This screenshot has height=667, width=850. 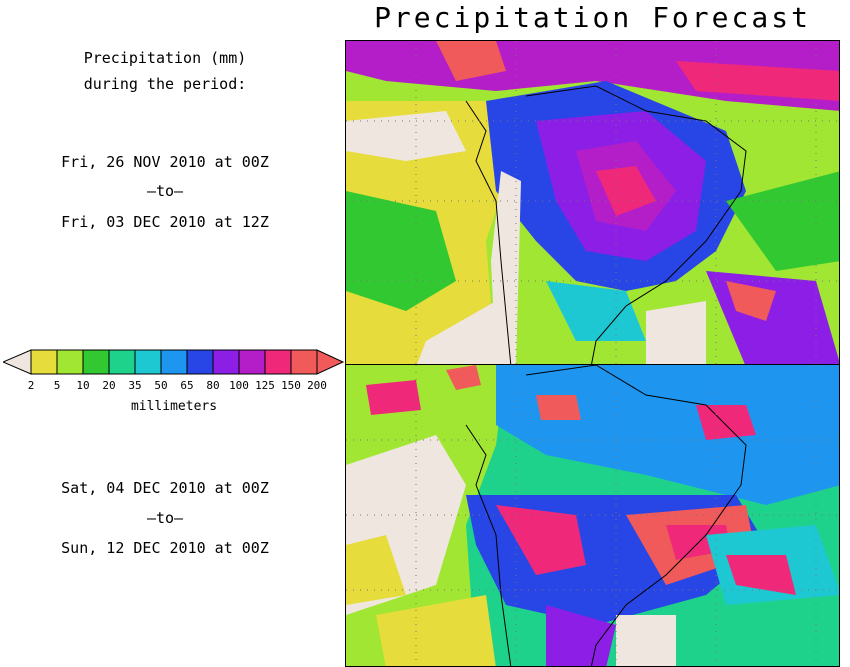 I want to click on info-line-1: Precipitation (mm), so click(x=165, y=58).